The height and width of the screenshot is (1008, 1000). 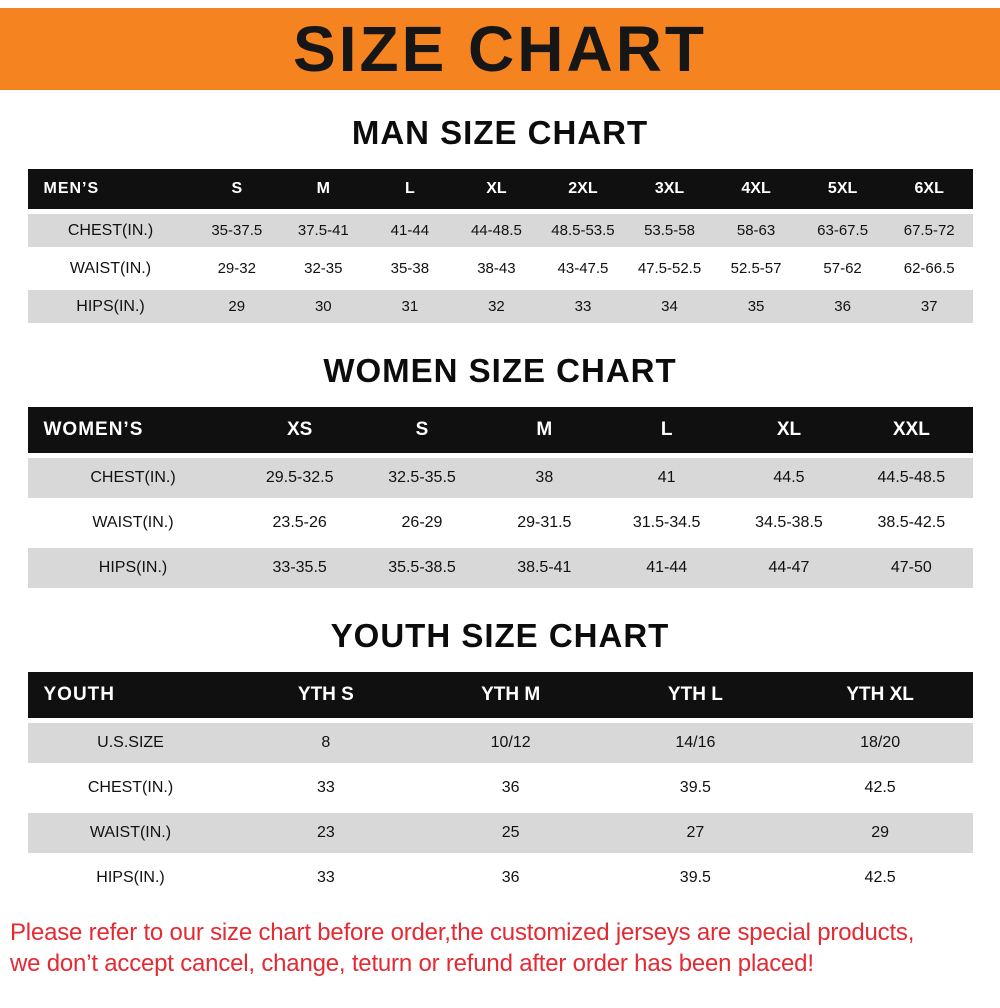 What do you see at coordinates (544, 523) in the screenshot?
I see `cell-value: 29-31.5` at bounding box center [544, 523].